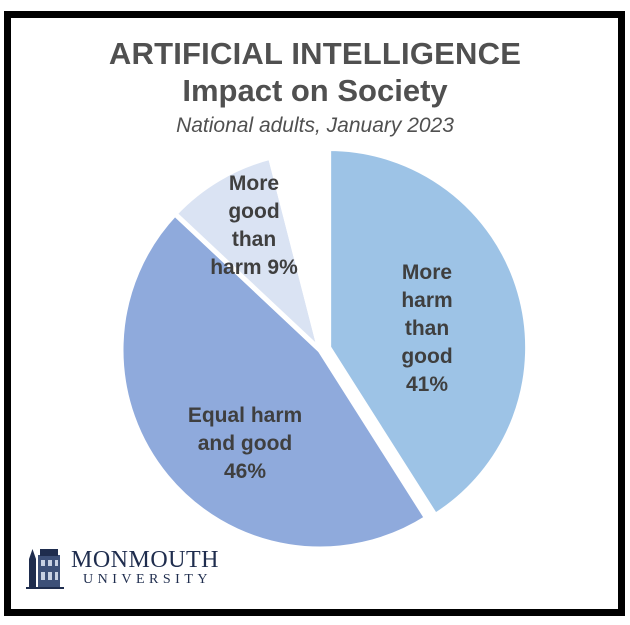 This screenshot has height=625, width=630. What do you see at coordinates (315, 90) in the screenshot?
I see `chart-title-line2: Impact on Society` at bounding box center [315, 90].